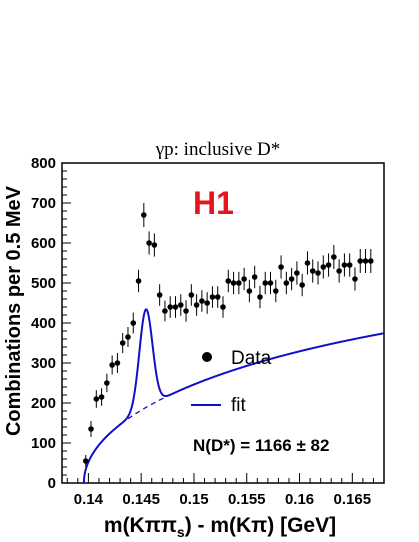 Image resolution: width=419 pixels, height=542 pixels. I want to click on x-axis-label-subscript: s, so click(181, 532).